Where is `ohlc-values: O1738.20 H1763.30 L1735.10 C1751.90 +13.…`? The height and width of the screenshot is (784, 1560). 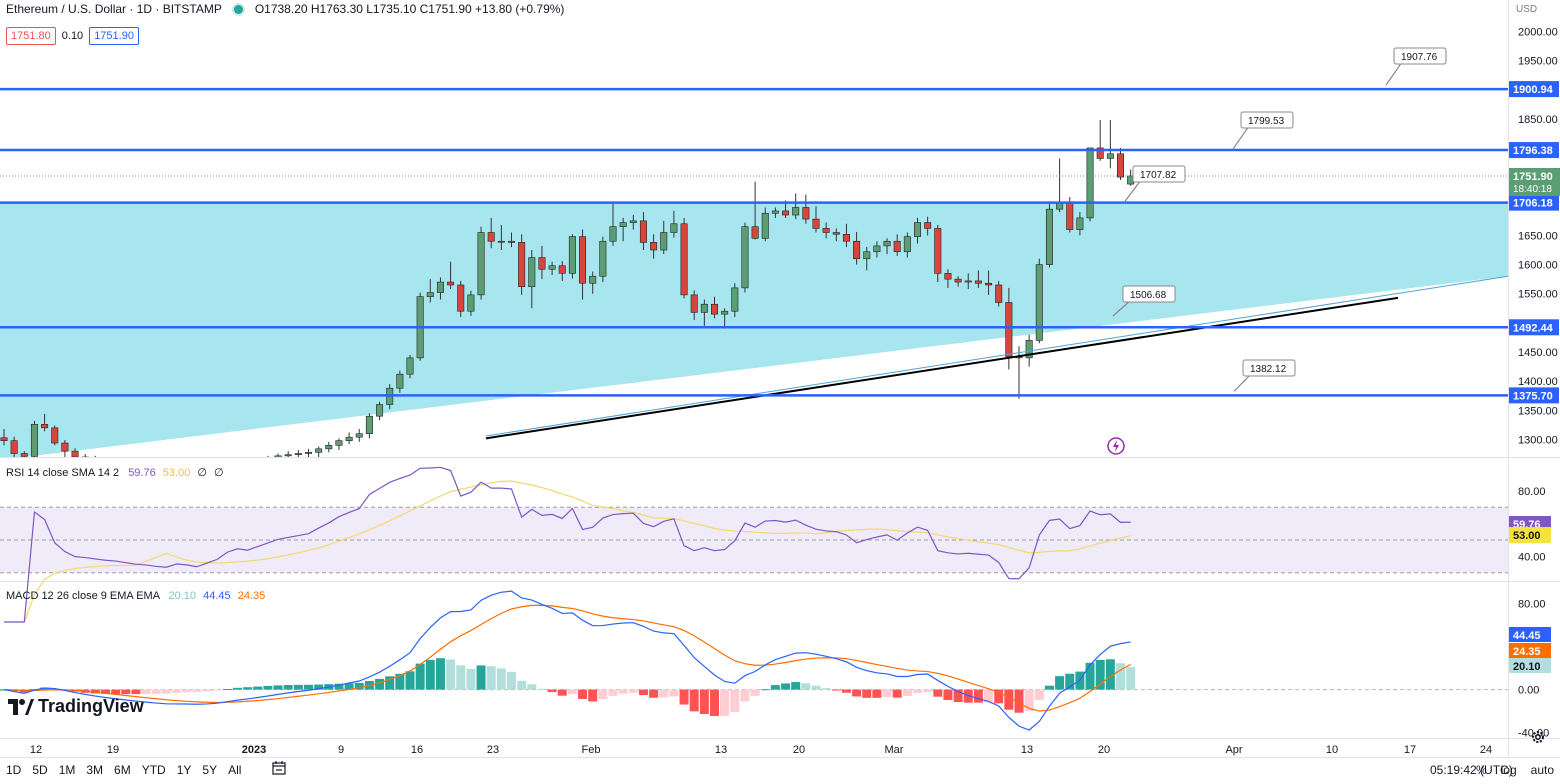 ohlc-values: O1738.20 H1763.30 L1735.10 C1751.90 +13.… is located at coordinates (409, 9).